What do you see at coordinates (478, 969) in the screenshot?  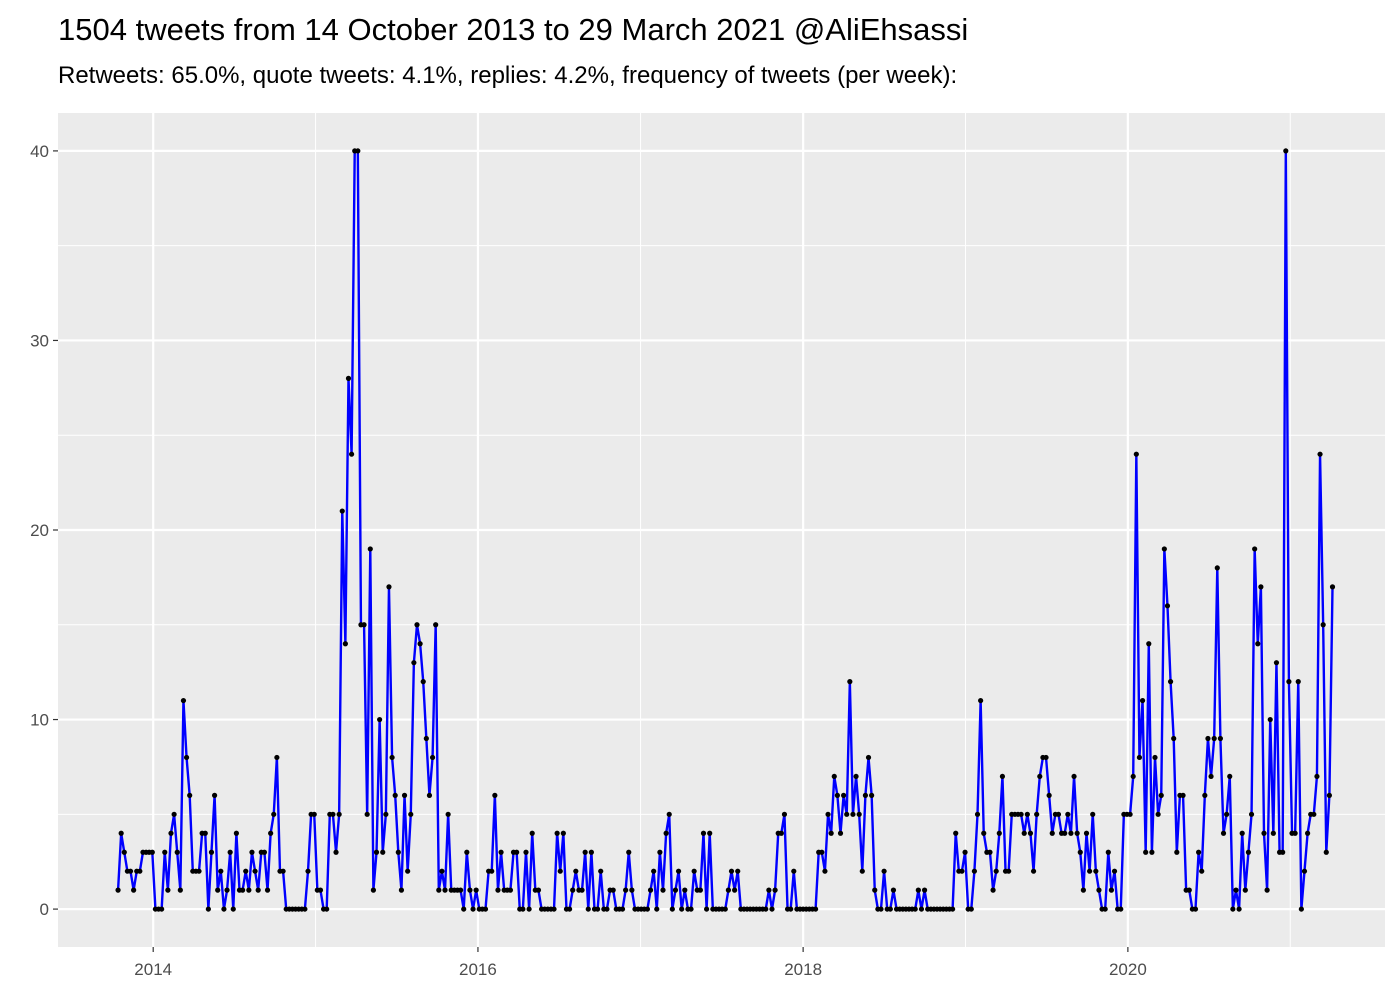 I see `x-tick-label: 2016` at bounding box center [478, 969].